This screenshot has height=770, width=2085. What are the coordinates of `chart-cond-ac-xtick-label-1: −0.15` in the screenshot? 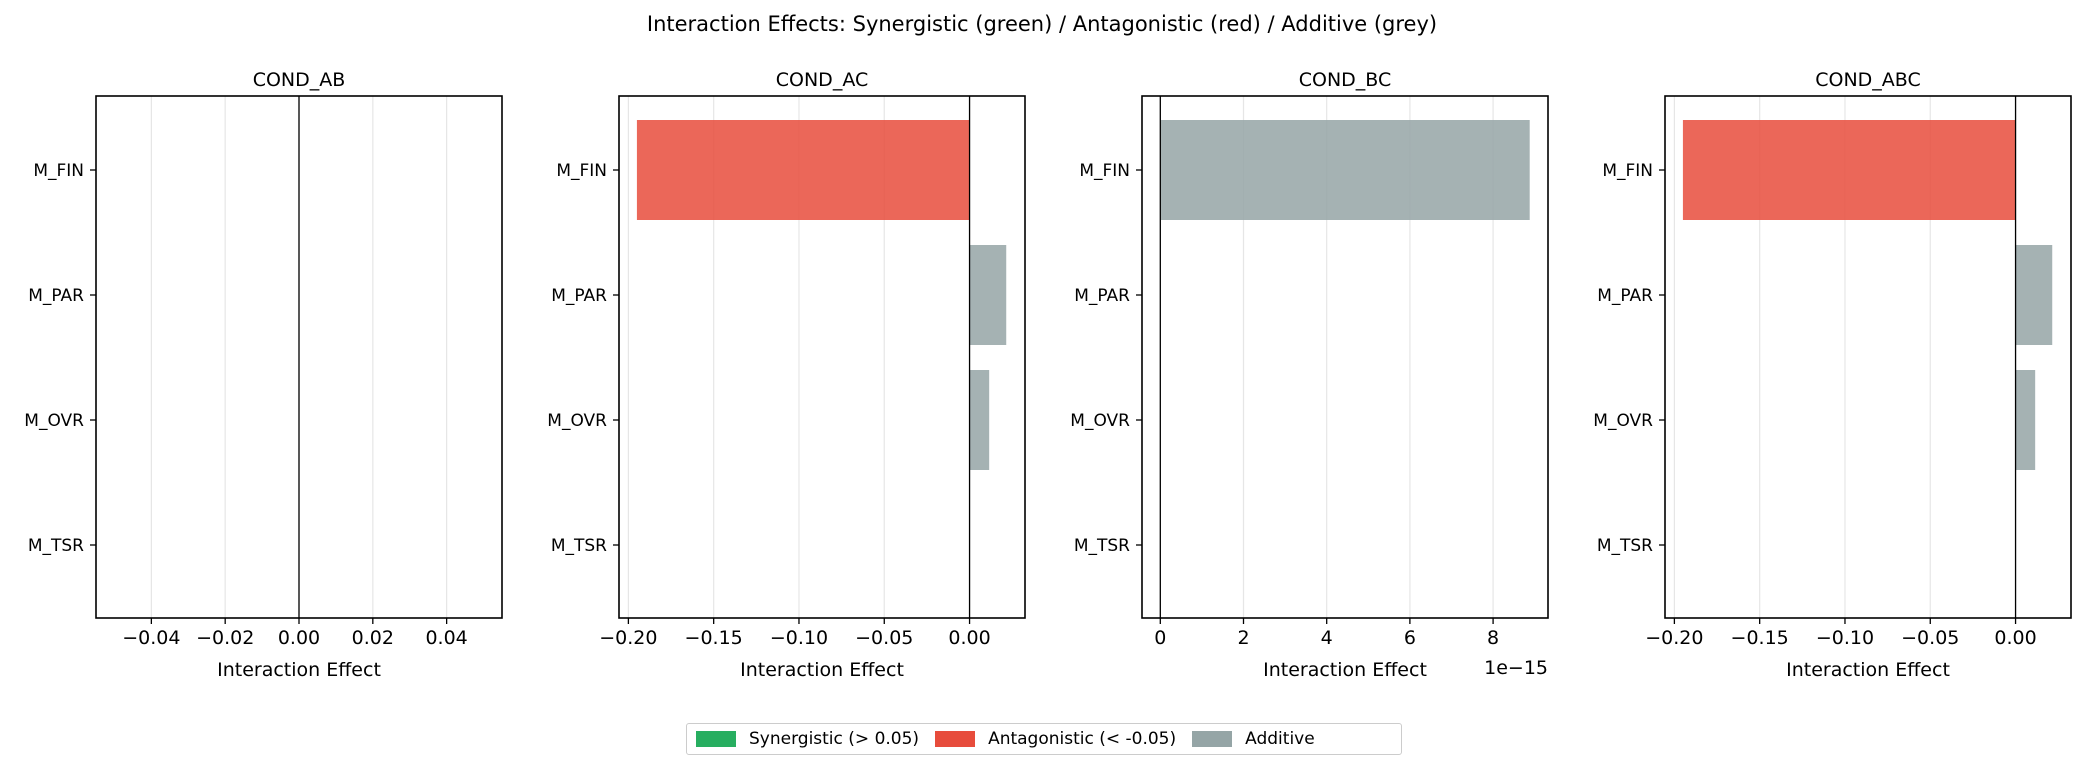 It's located at (714, 638).